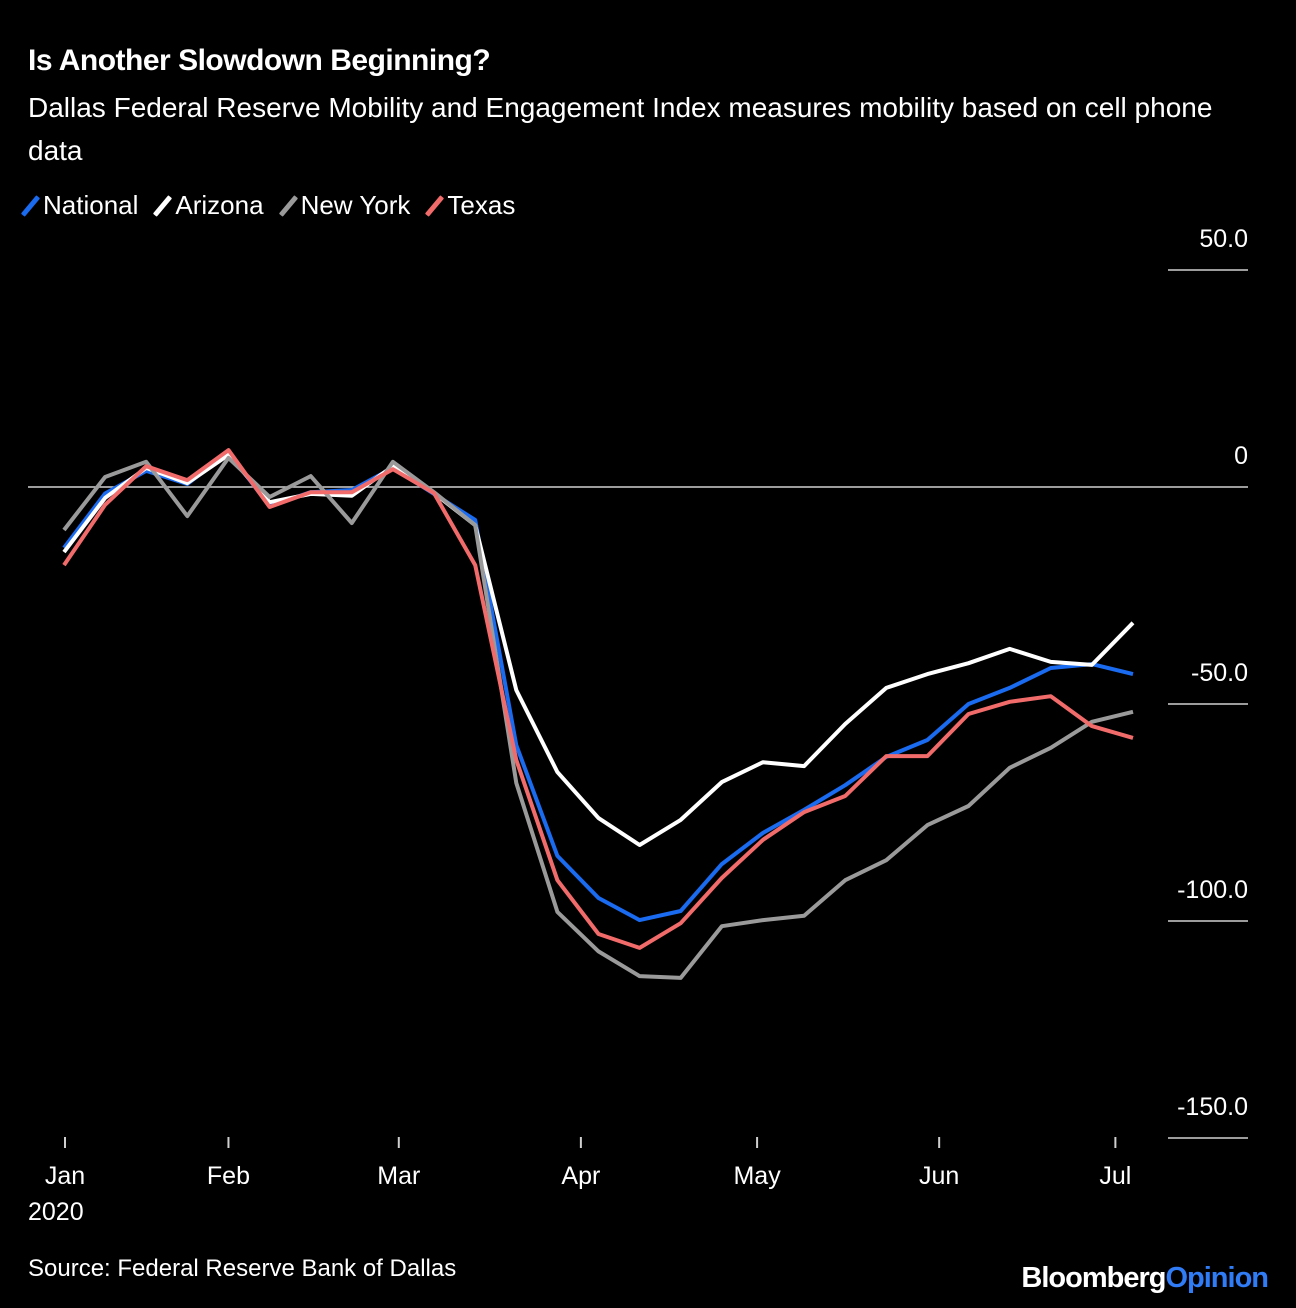 The width and height of the screenshot is (1296, 1308). I want to click on source-note: Source: Federal Reserve Bank of Dallas, so click(242, 1268).